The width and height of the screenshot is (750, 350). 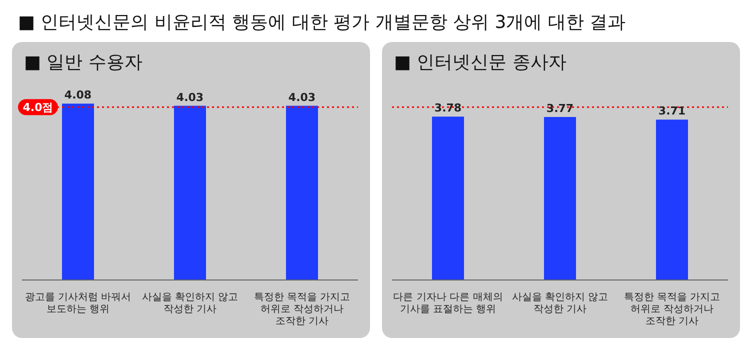 What do you see at coordinates (448, 303) in the screenshot?
I see `x-tick-label: 다른 기자나 다른 매체의 기사를 표절하는 행위` at bounding box center [448, 303].